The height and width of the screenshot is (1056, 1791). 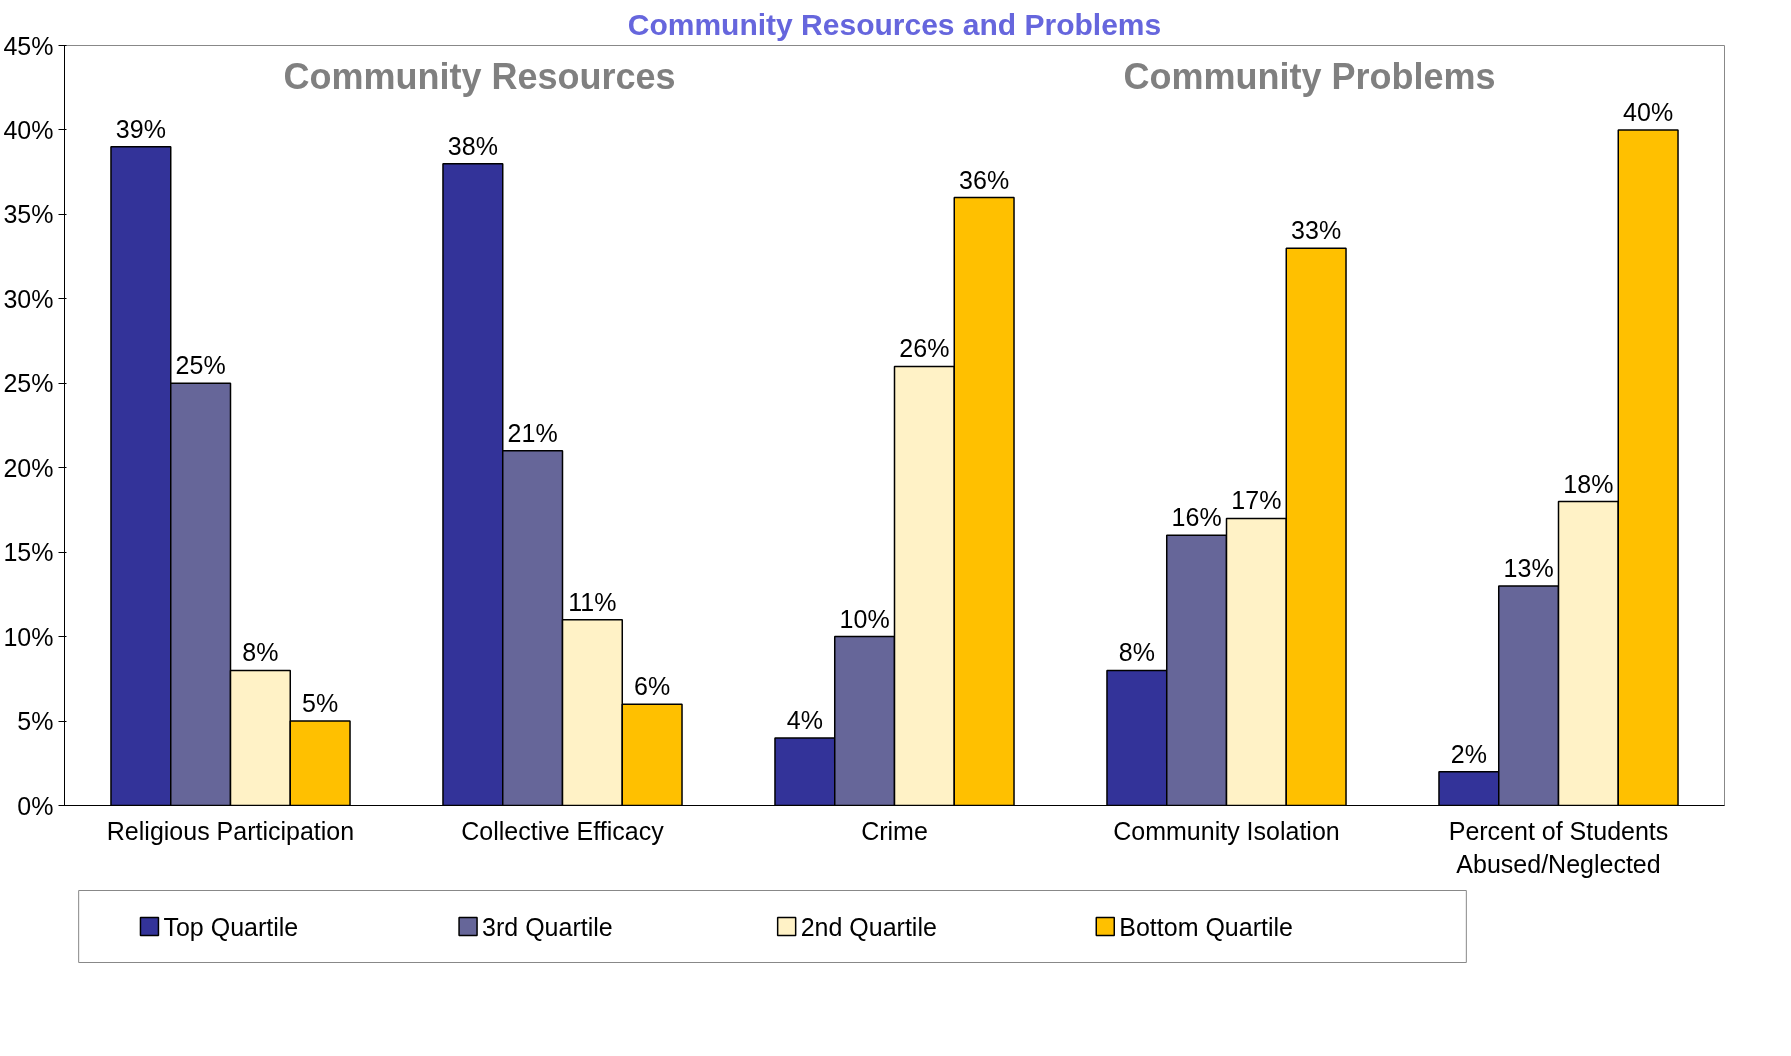 I want to click on y-tick-label: 15%, so click(x=28, y=552).